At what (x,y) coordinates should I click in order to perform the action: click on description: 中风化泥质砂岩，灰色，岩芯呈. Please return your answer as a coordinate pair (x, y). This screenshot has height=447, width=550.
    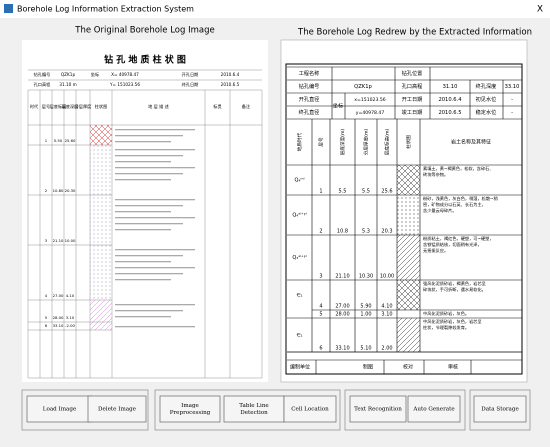
    Looking at the image, I should click on (452, 321).